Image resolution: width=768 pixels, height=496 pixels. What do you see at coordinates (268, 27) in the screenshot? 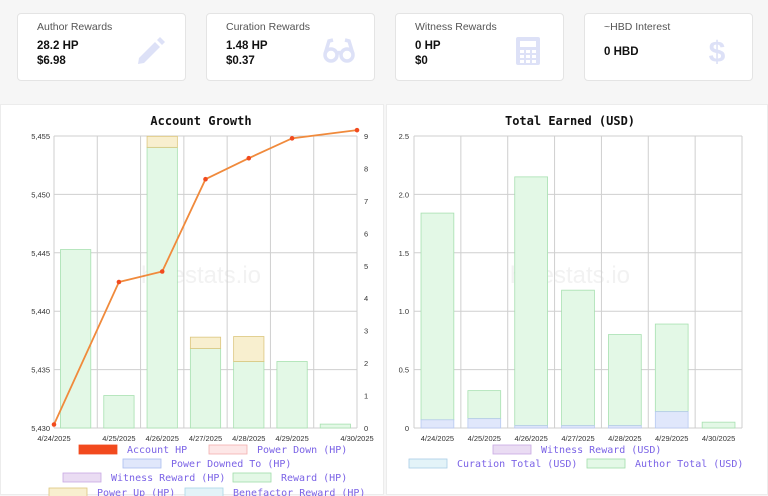
I see `card-title: Curation Rewards` at bounding box center [268, 27].